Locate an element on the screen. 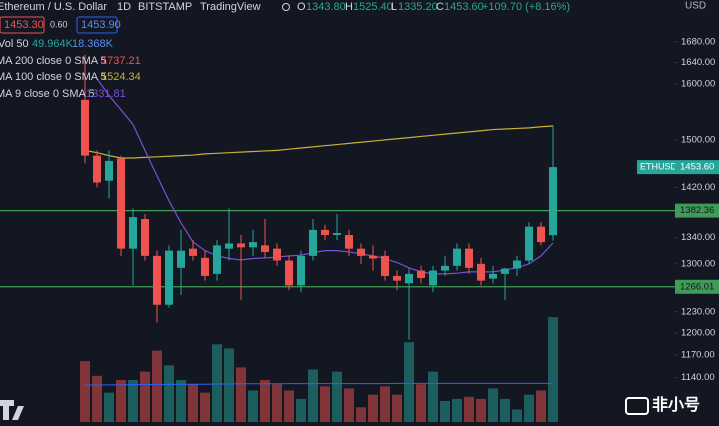 The image size is (719, 426). ohlc-key: L is located at coordinates (394, 7).